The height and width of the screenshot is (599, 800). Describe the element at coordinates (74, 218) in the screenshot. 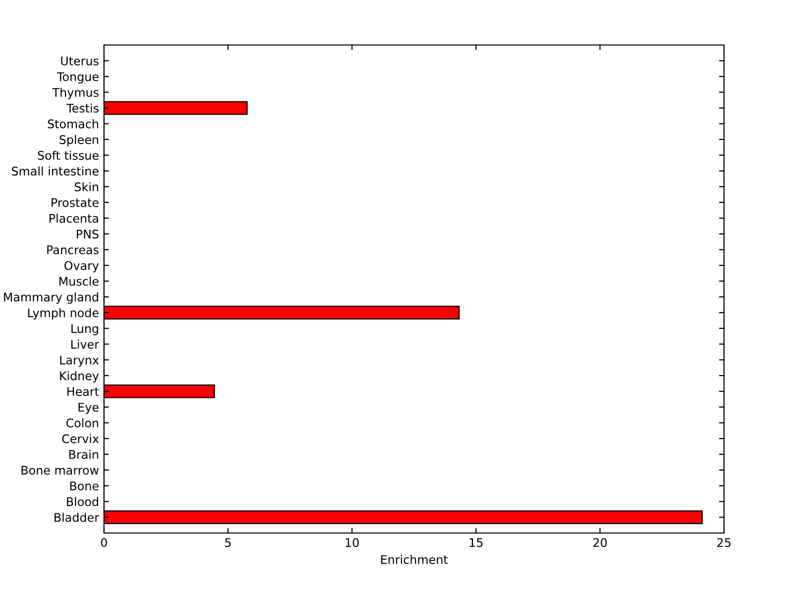

I see `y-tick-label: Placenta` at that location.